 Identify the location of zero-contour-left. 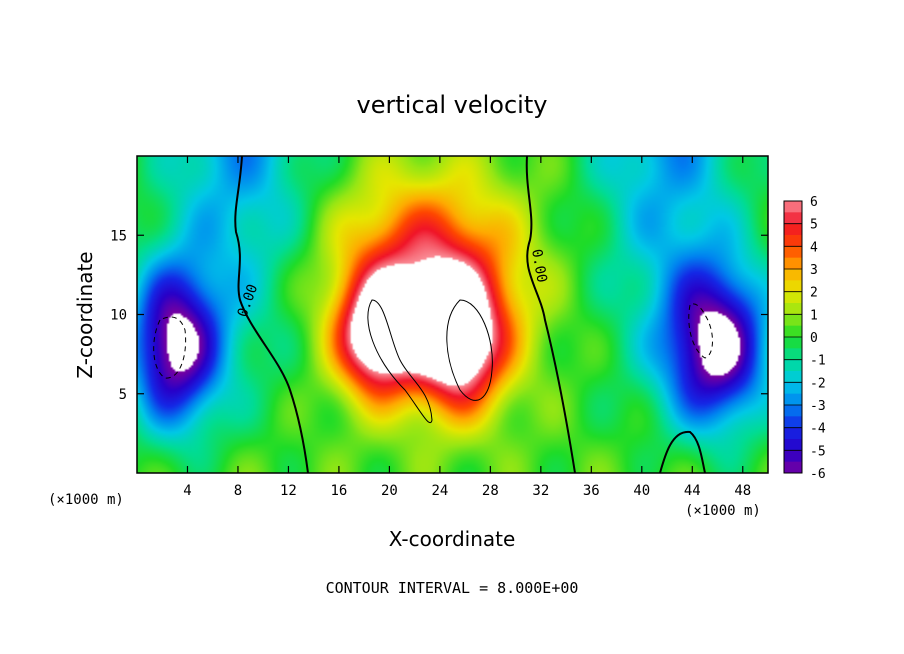
(271, 314).